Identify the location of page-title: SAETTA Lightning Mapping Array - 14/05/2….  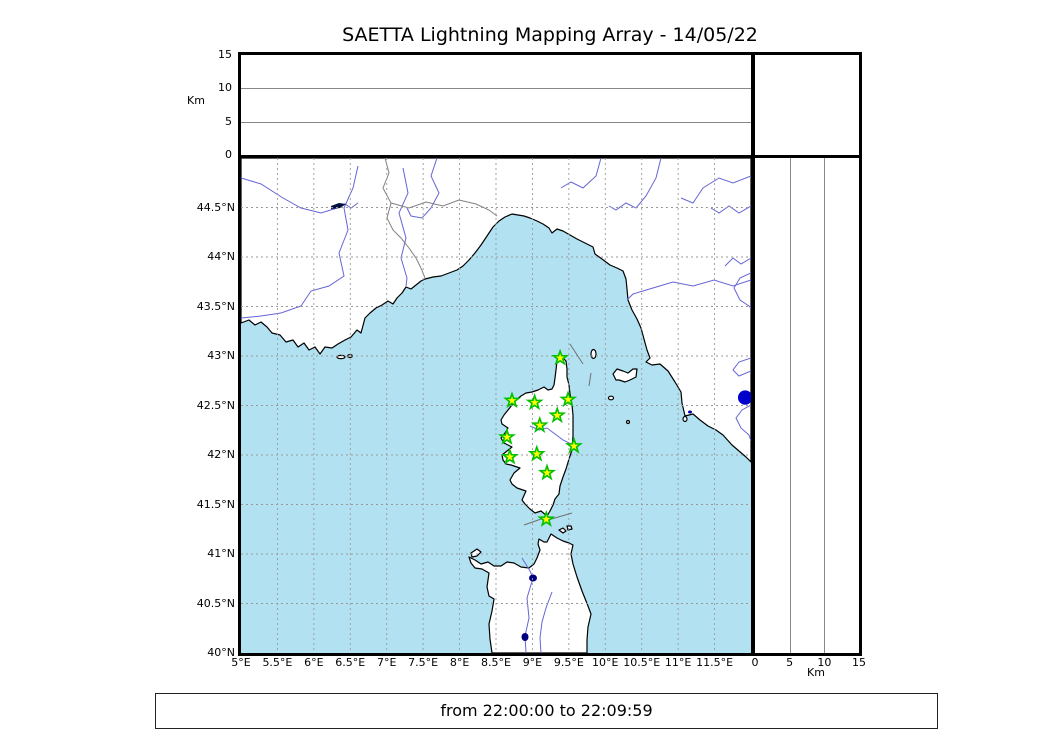
(550, 35).